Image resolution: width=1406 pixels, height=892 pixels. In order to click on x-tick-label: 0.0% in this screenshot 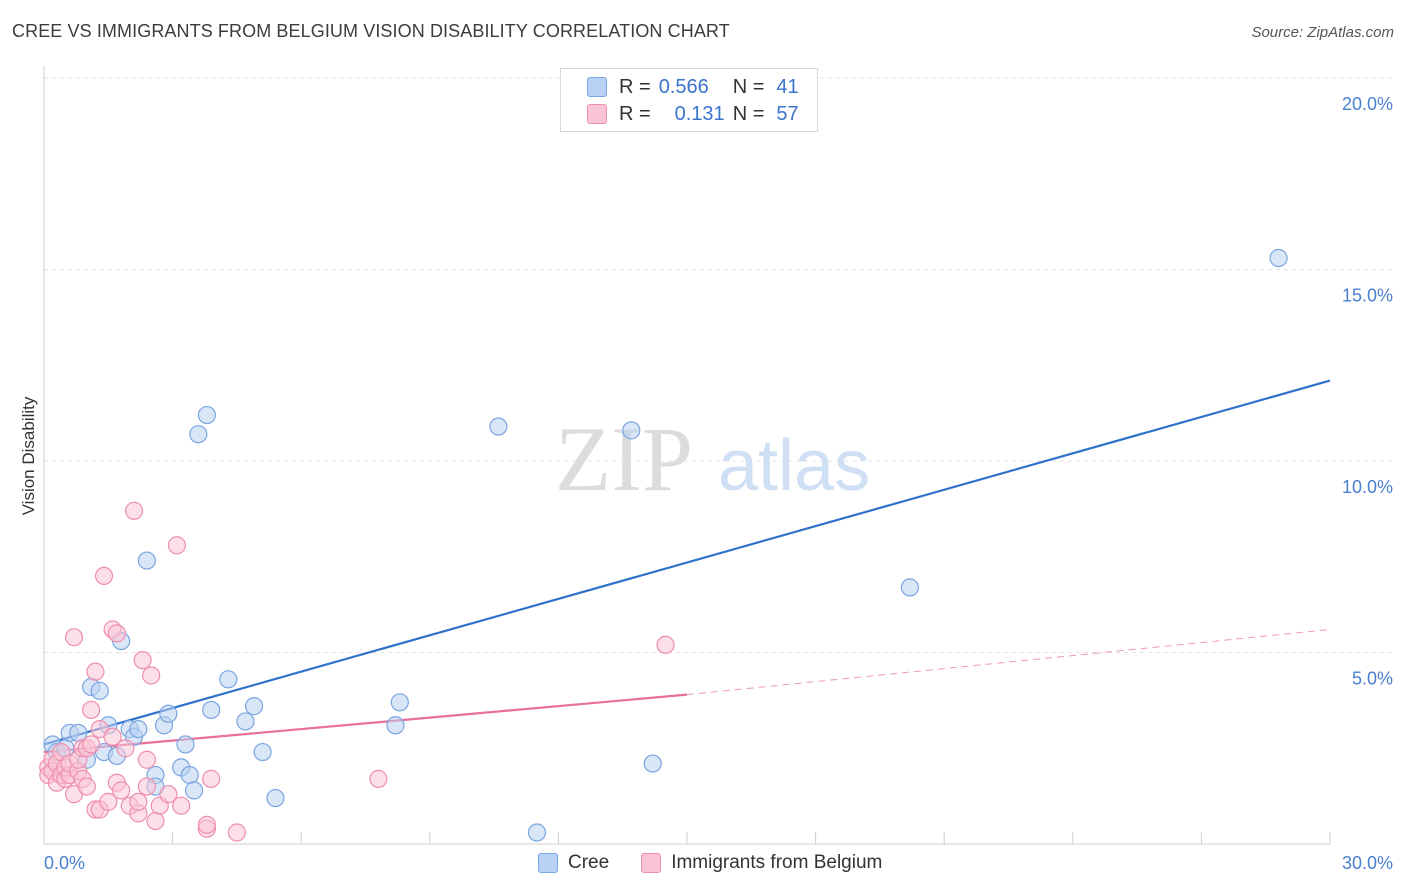, I will do `click(64, 863)`.